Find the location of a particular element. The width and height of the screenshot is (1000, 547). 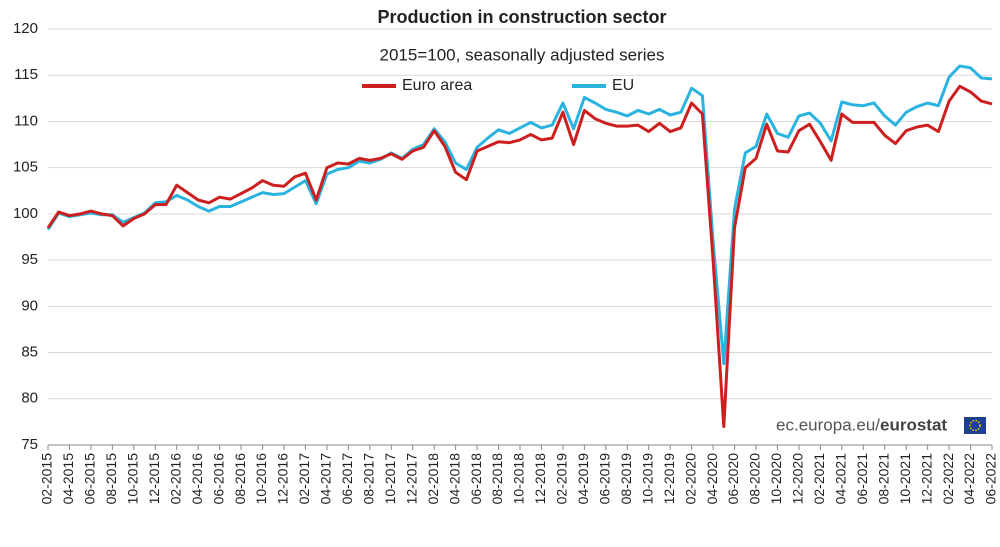

x-tick-label: 04-2022 is located at coordinates (969, 479).